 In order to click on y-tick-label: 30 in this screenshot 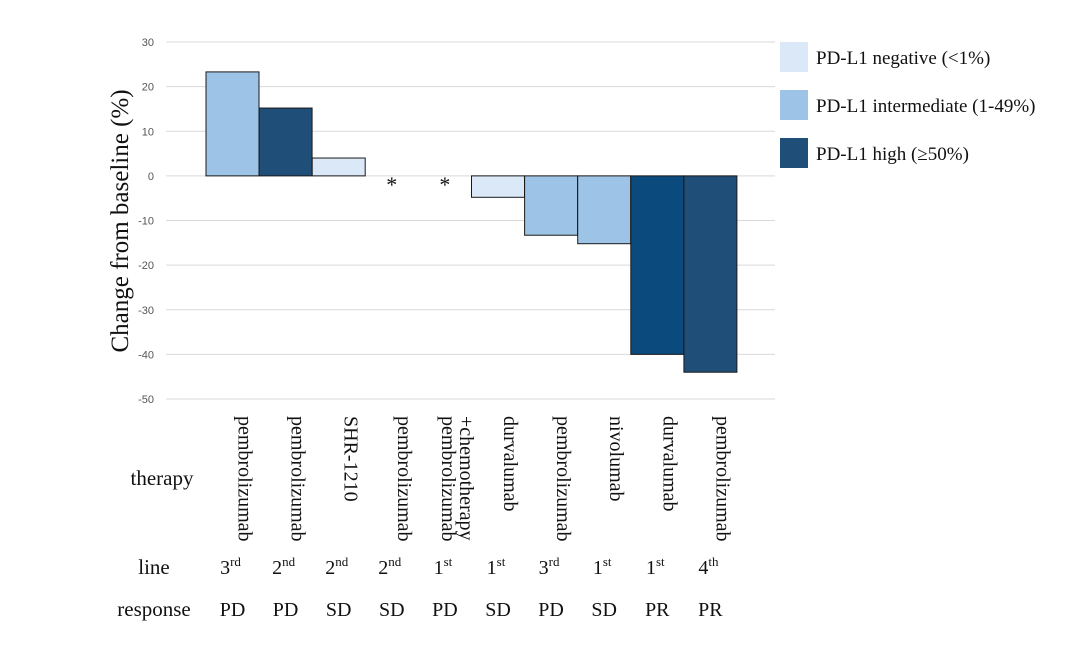, I will do `click(148, 43)`.